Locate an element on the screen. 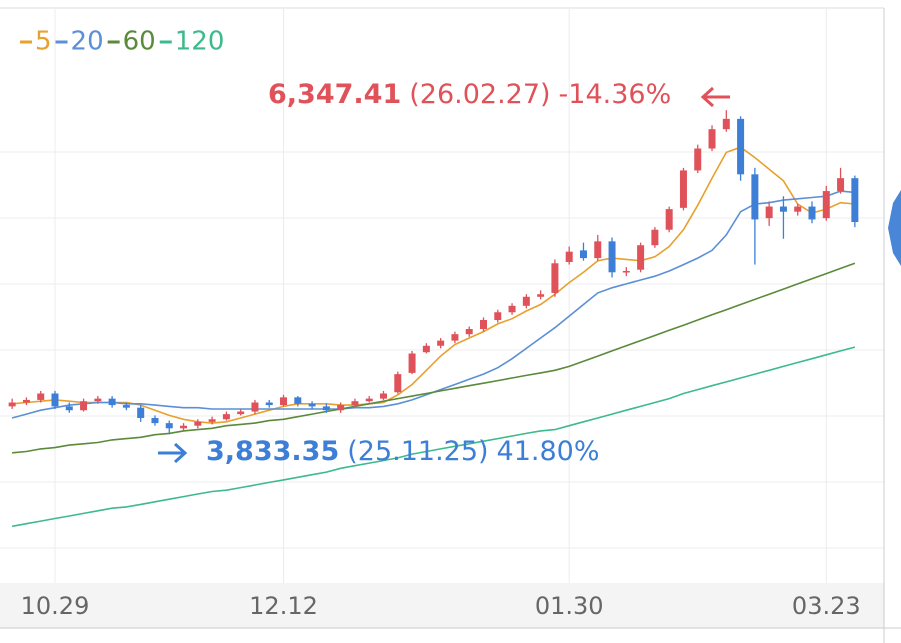  low-annotation: 3,833.35 (25.11.25) 41.80% is located at coordinates (403, 451).